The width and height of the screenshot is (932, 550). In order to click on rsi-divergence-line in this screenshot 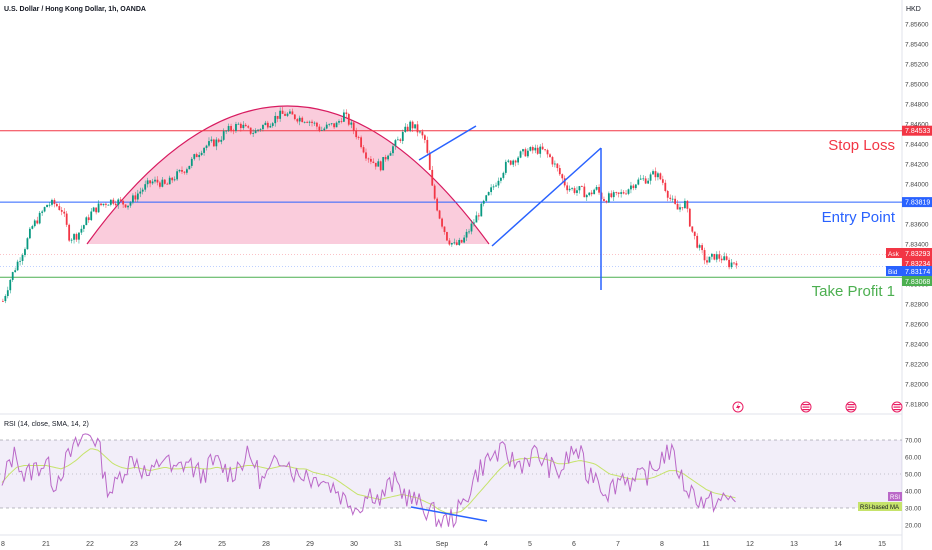, I will do `click(449, 514)`.